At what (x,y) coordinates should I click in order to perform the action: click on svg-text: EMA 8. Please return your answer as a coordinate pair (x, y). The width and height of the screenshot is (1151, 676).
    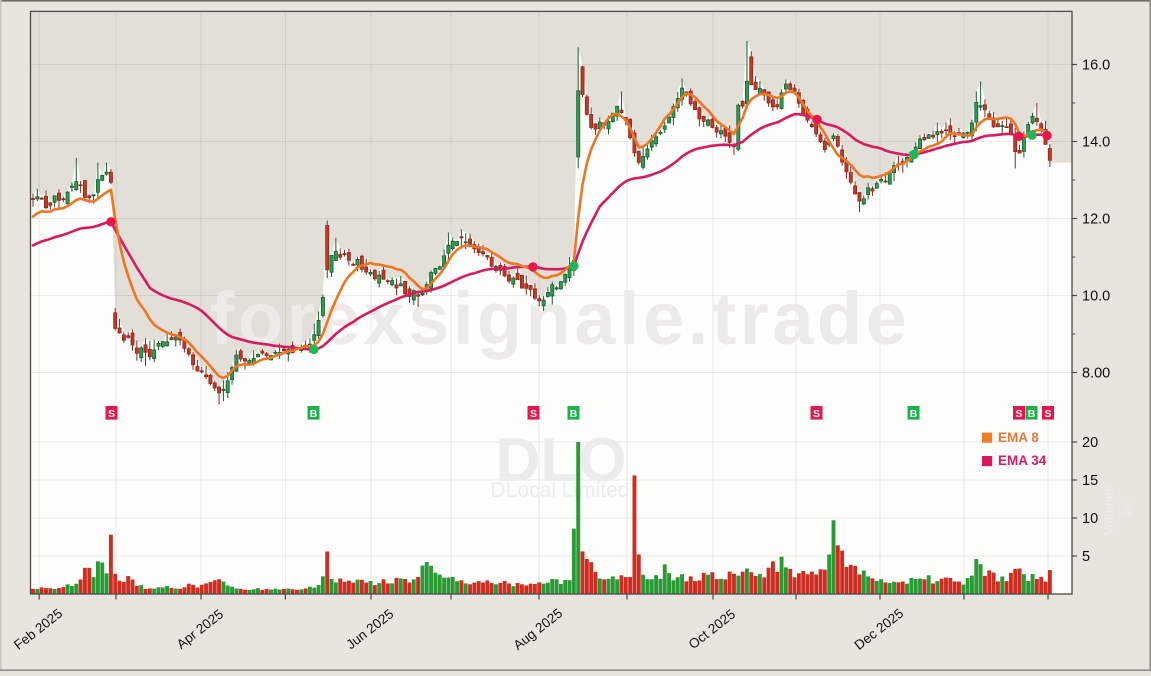
    Looking at the image, I should click on (1018, 437).